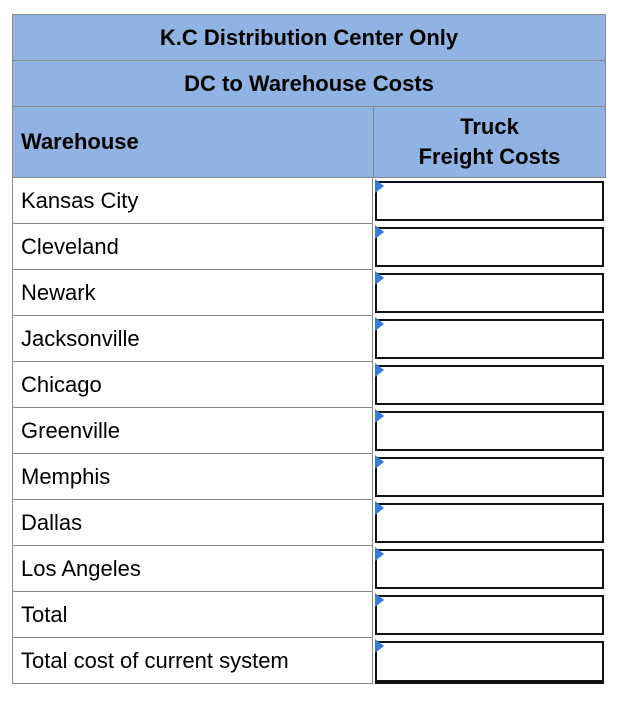 Image resolution: width=620 pixels, height=702 pixels. I want to click on table-row: Chicago, so click(309, 385).